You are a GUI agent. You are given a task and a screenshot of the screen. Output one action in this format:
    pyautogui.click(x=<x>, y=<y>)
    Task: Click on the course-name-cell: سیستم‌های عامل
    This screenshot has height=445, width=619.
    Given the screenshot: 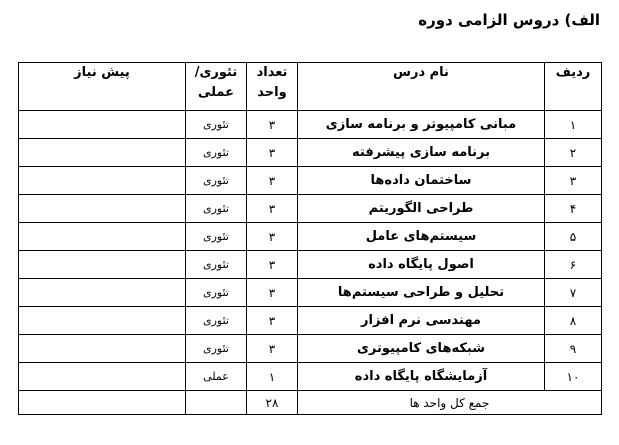 What is the action you would take?
    pyautogui.click(x=421, y=236)
    